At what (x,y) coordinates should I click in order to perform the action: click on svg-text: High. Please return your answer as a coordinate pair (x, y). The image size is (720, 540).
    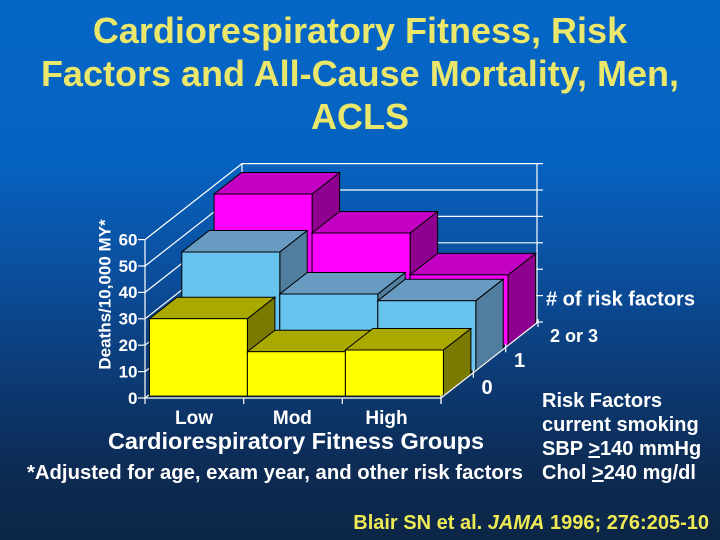
    Looking at the image, I should click on (386, 418).